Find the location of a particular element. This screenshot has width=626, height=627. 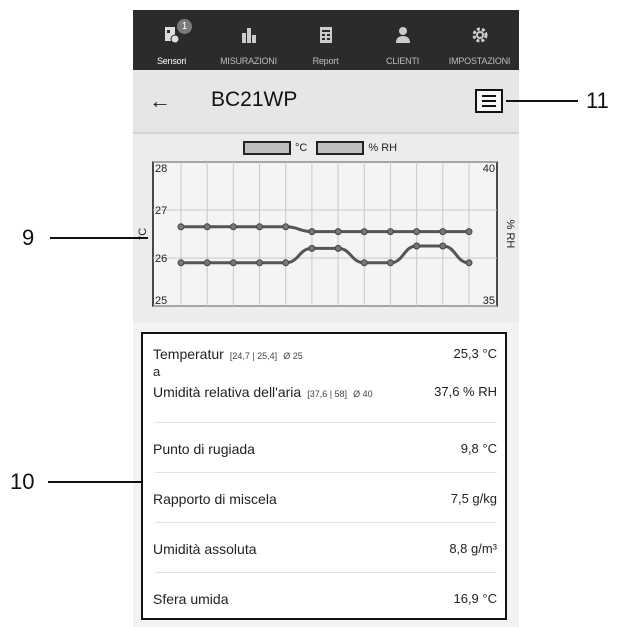

tab-bar: 1 Sensori MISURAZIONI Report is located at coordinates (326, 40).